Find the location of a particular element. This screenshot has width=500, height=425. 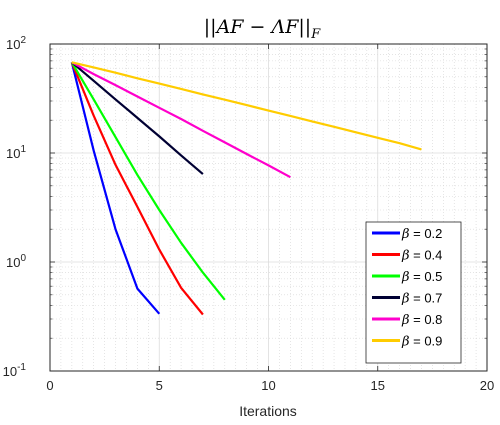

x-tick-labels: 0 5 10 15 20 is located at coordinates (270, 385).